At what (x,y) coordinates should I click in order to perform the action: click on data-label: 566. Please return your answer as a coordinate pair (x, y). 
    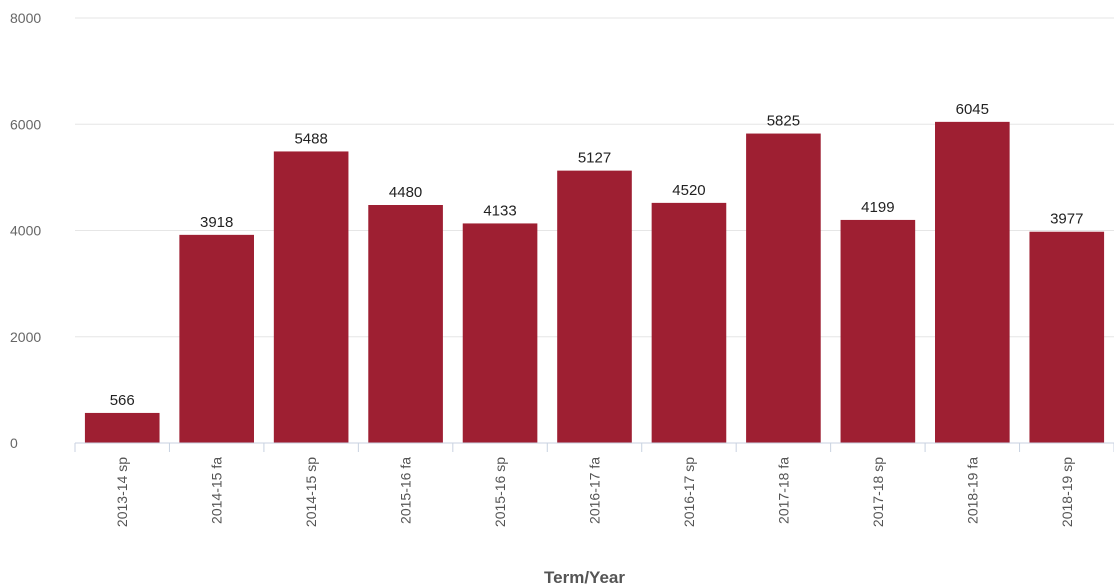
    Looking at the image, I should click on (122, 400).